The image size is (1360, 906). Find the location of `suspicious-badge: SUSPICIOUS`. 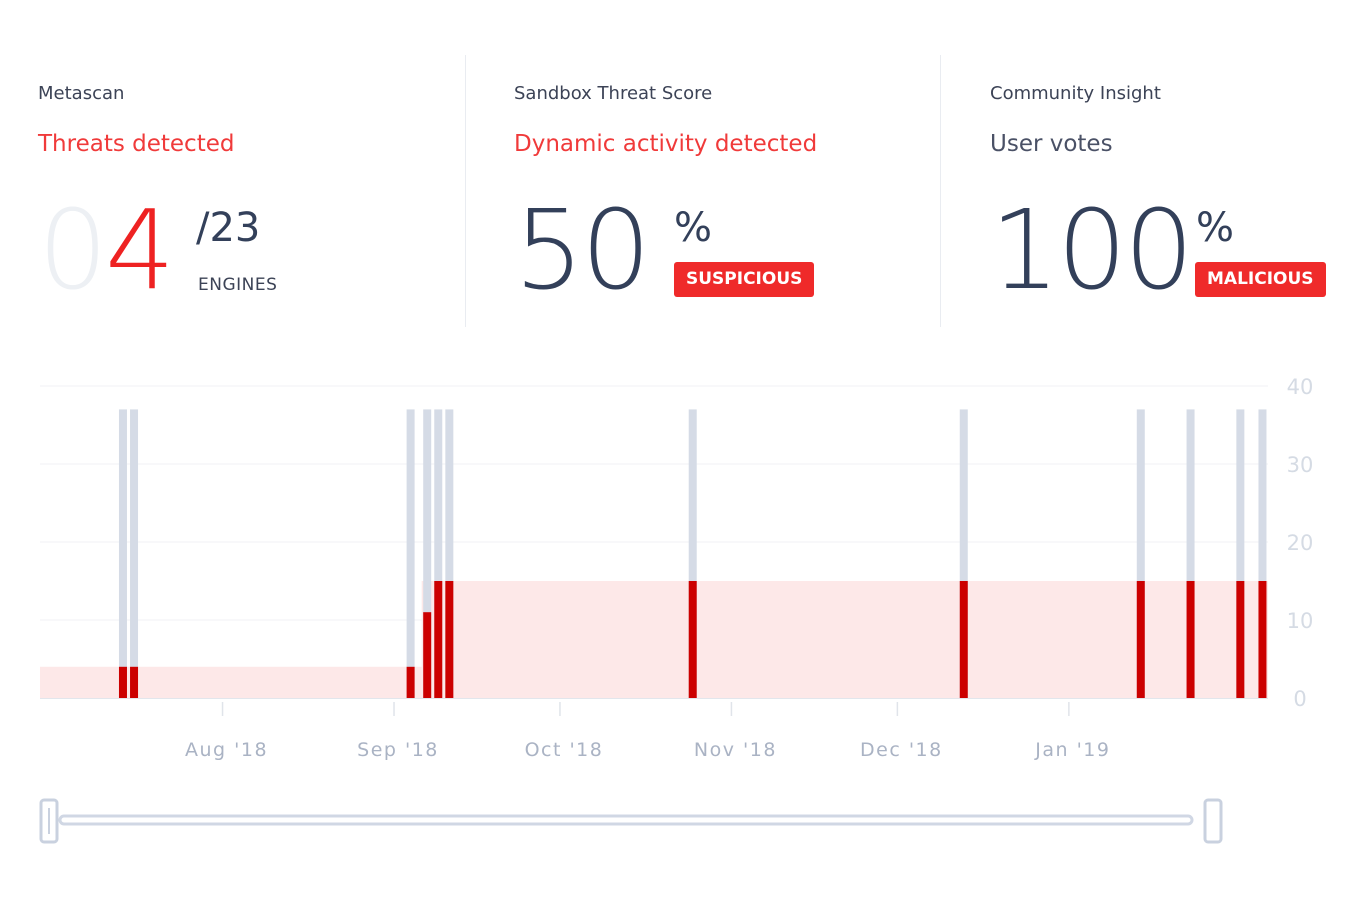

suspicious-badge: SUSPICIOUS is located at coordinates (744, 279).